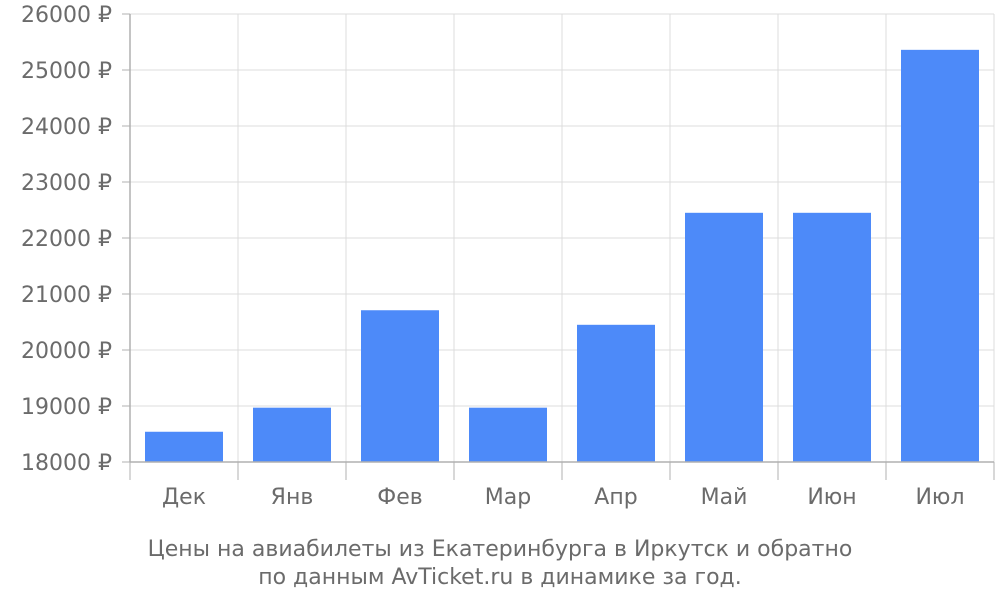 The image size is (1000, 600). Describe the element at coordinates (66, 183) in the screenshot. I see `y-tick-label: 23000 ₽` at that location.